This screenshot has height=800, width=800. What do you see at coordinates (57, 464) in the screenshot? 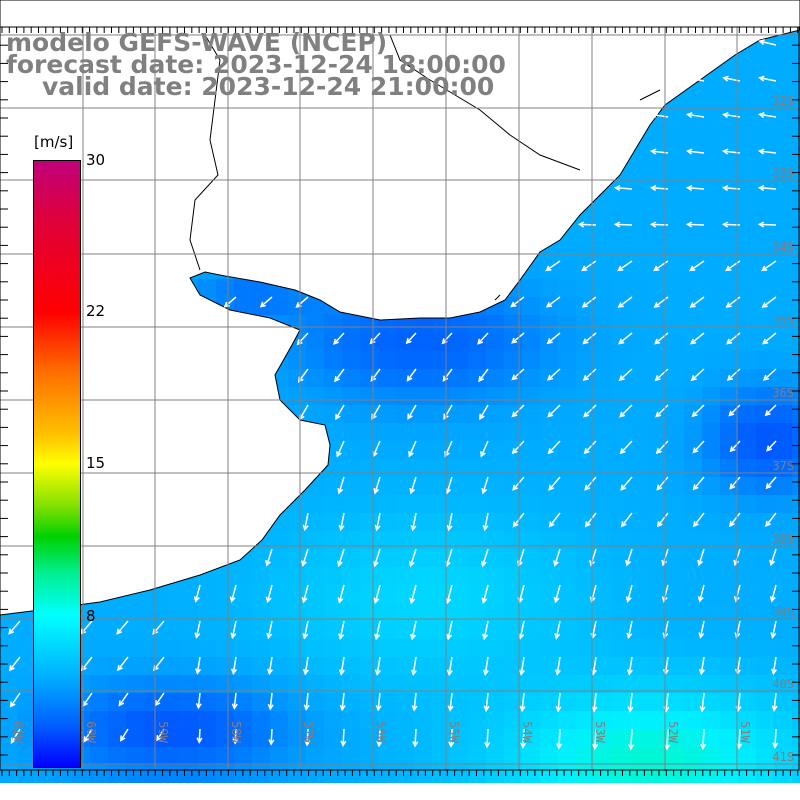
I see `colorbar` at bounding box center [57, 464].